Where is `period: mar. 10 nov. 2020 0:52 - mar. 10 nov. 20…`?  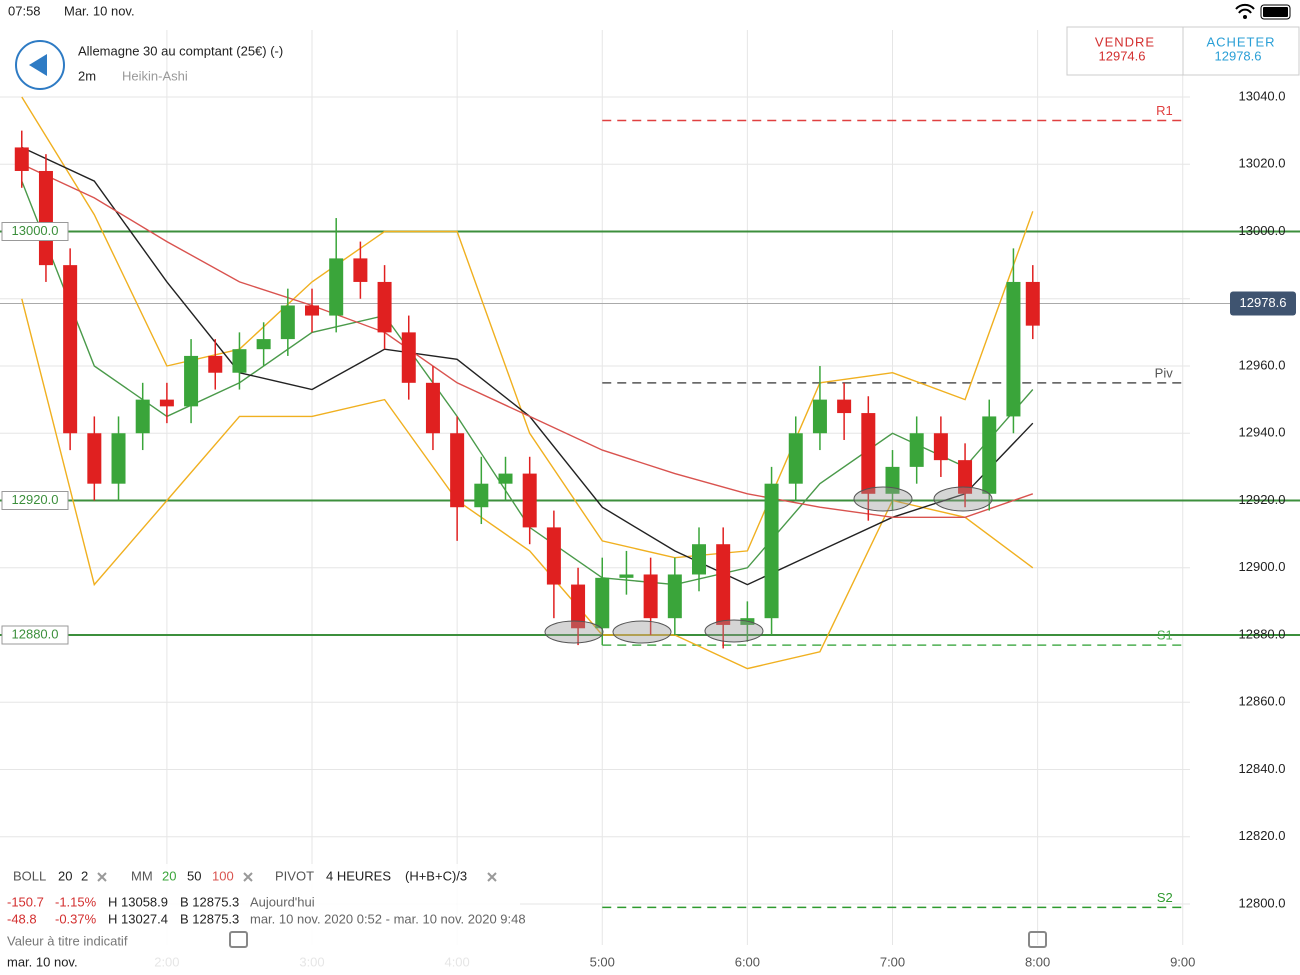 period: mar. 10 nov. 2020 0:52 - mar. 10 nov. 20… is located at coordinates (388, 918).